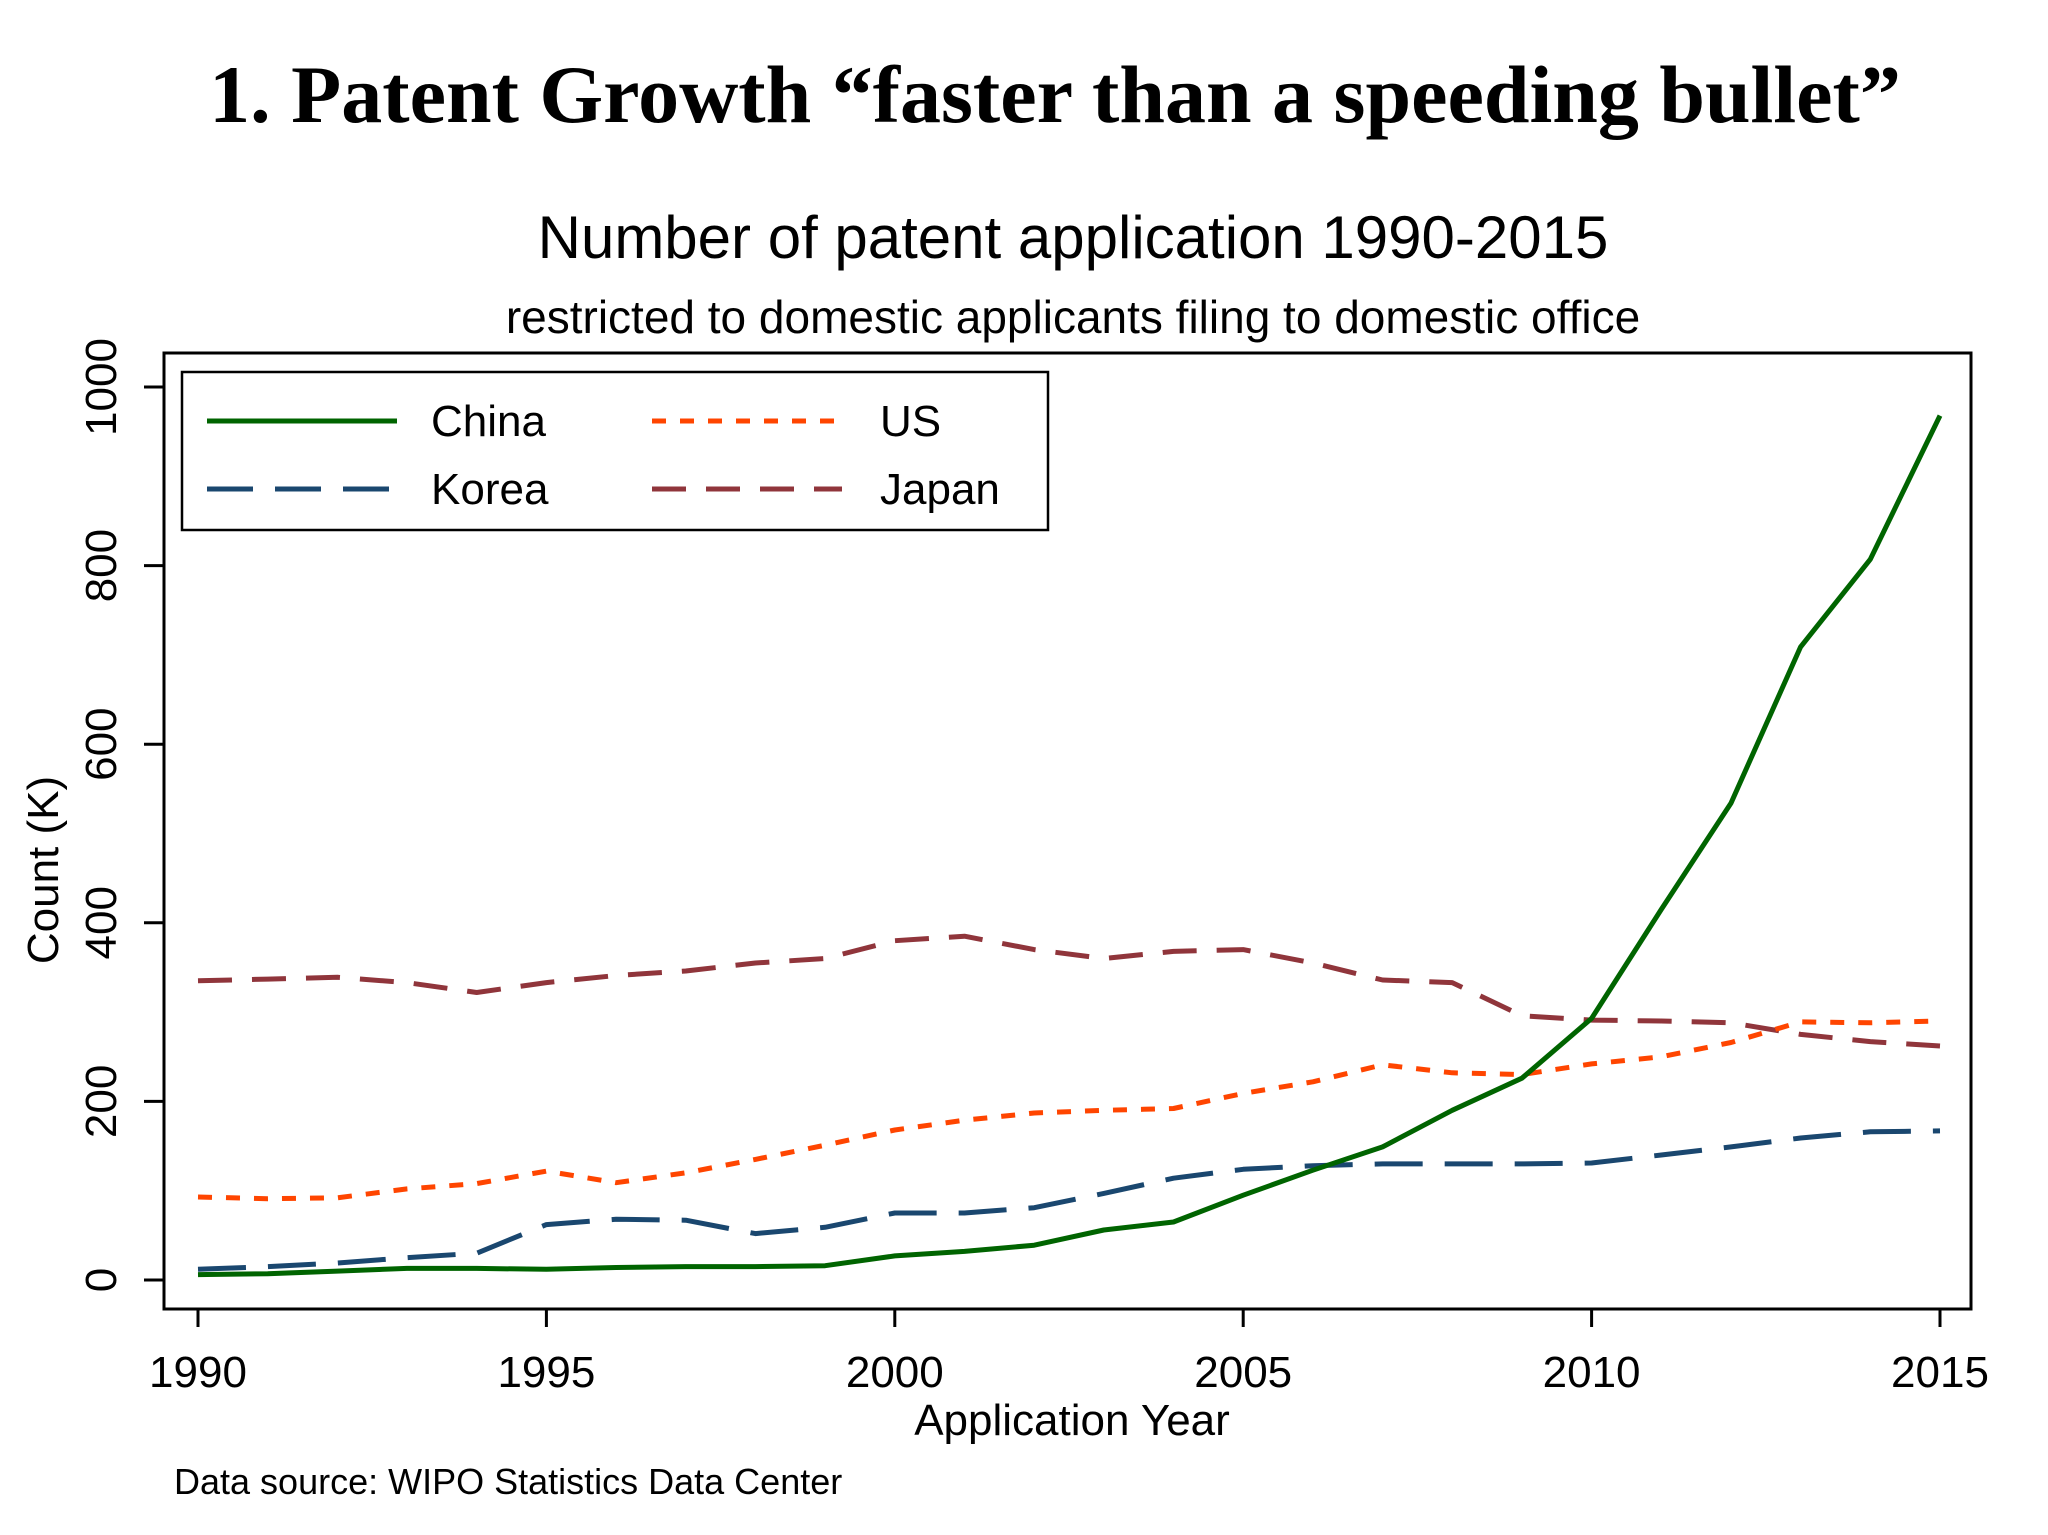 This screenshot has width=2048, height=1535. What do you see at coordinates (1069, 1200) in the screenshot?
I see `series-line-korea` at bounding box center [1069, 1200].